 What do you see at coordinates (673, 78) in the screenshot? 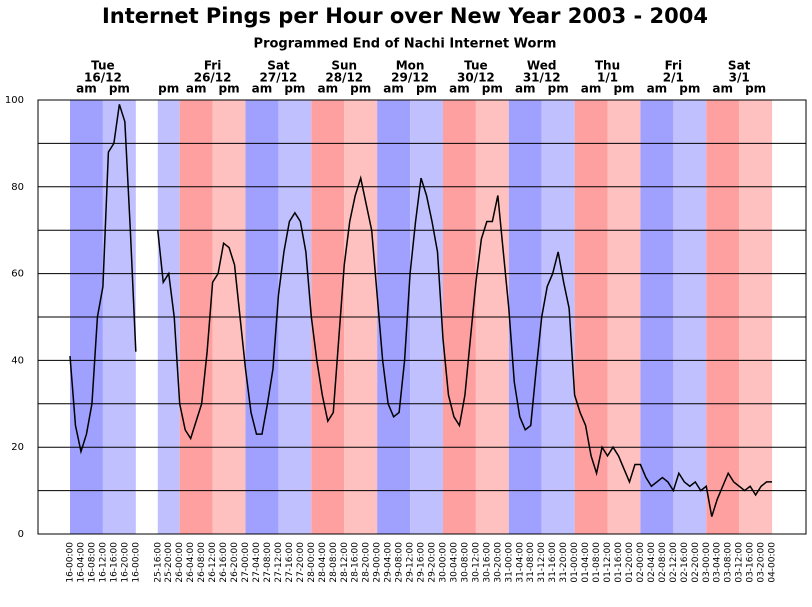
I see `day-date: 2/1` at bounding box center [673, 78].